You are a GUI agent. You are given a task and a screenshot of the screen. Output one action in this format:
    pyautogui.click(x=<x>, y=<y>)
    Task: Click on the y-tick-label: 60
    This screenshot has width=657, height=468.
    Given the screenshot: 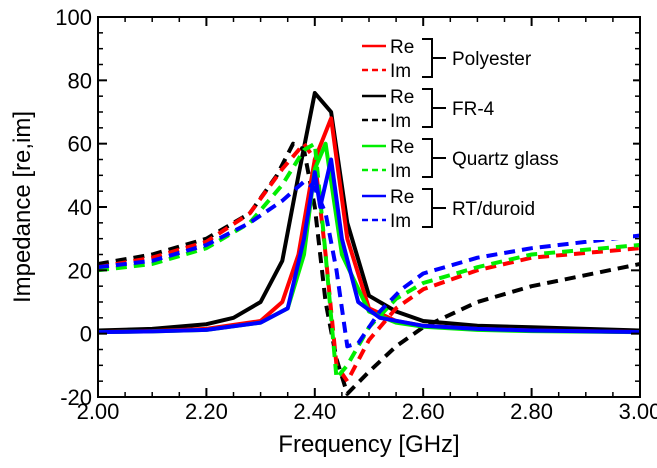 What is the action you would take?
    pyautogui.click(x=80, y=144)
    